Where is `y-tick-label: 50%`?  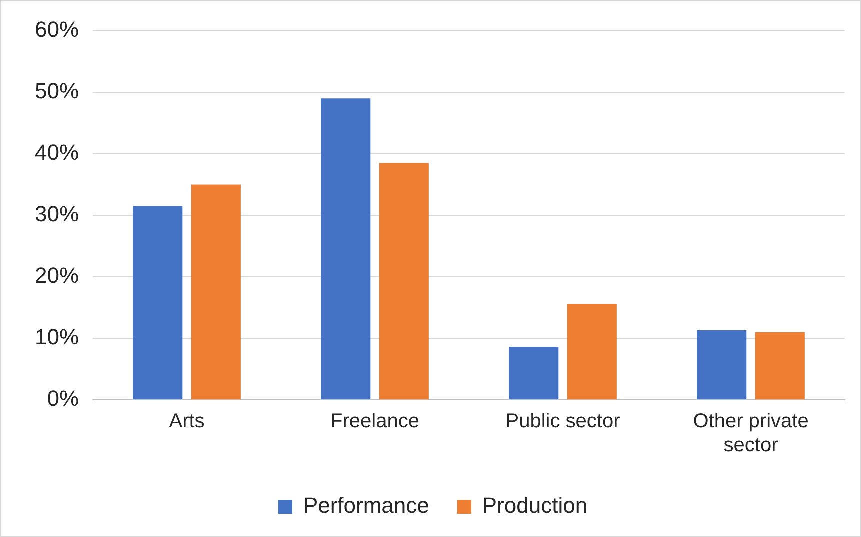 y-tick-label: 50% is located at coordinates (57, 91).